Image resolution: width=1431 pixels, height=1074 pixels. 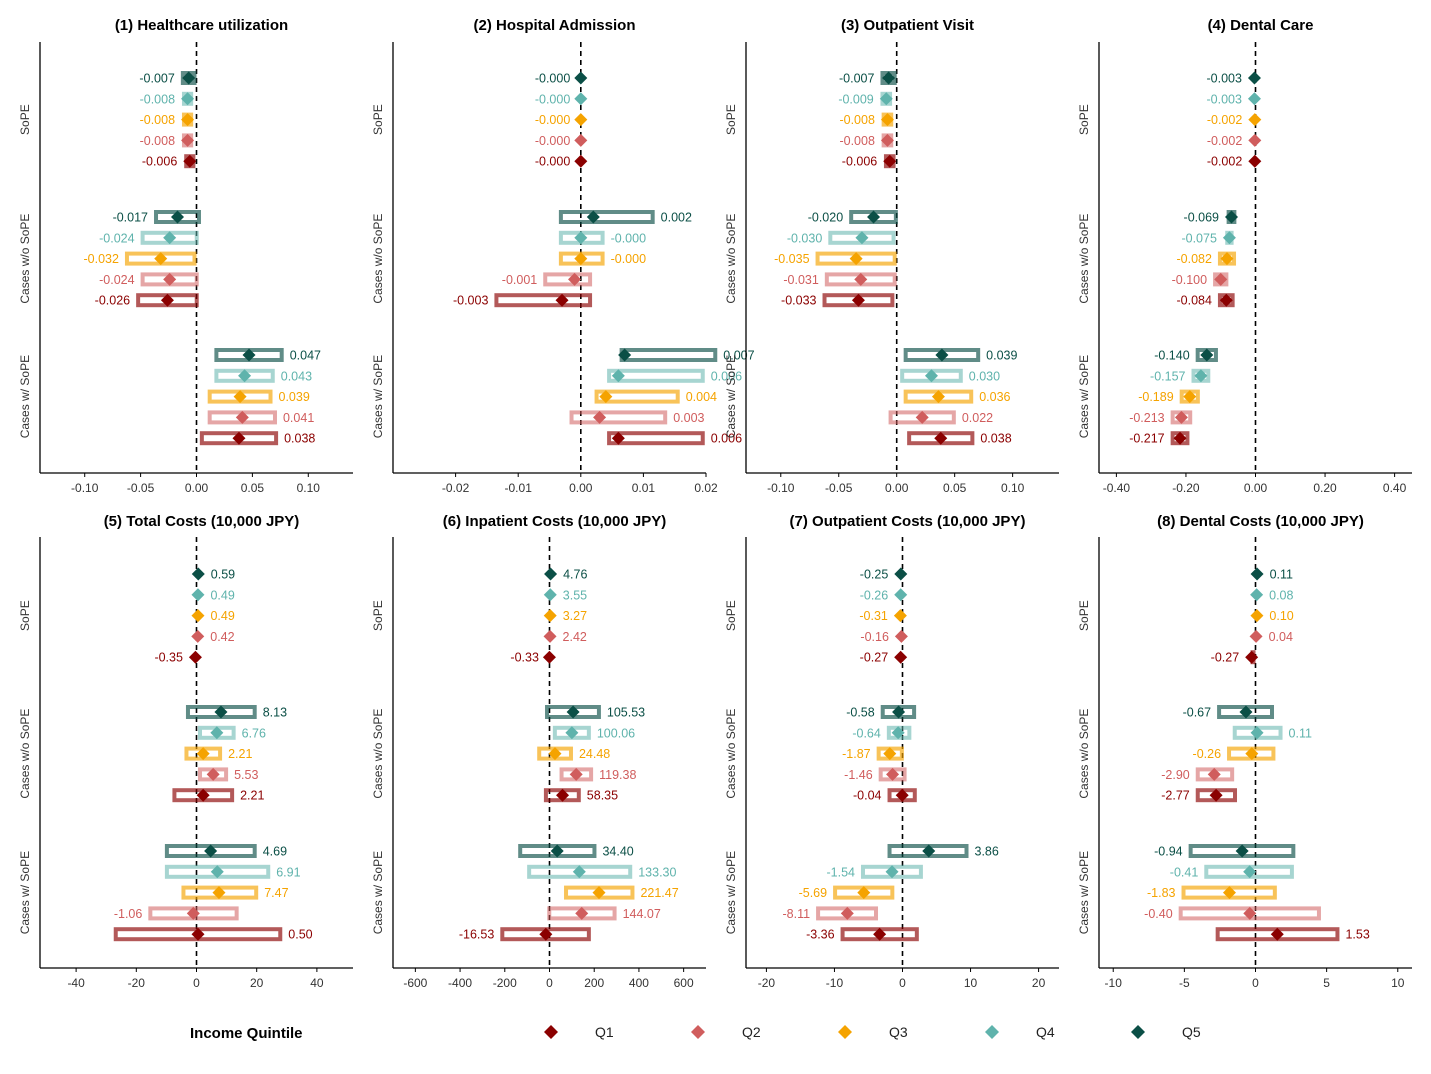 What do you see at coordinates (112, 301) in the screenshot?
I see `data-label-q1: -0.026` at bounding box center [112, 301].